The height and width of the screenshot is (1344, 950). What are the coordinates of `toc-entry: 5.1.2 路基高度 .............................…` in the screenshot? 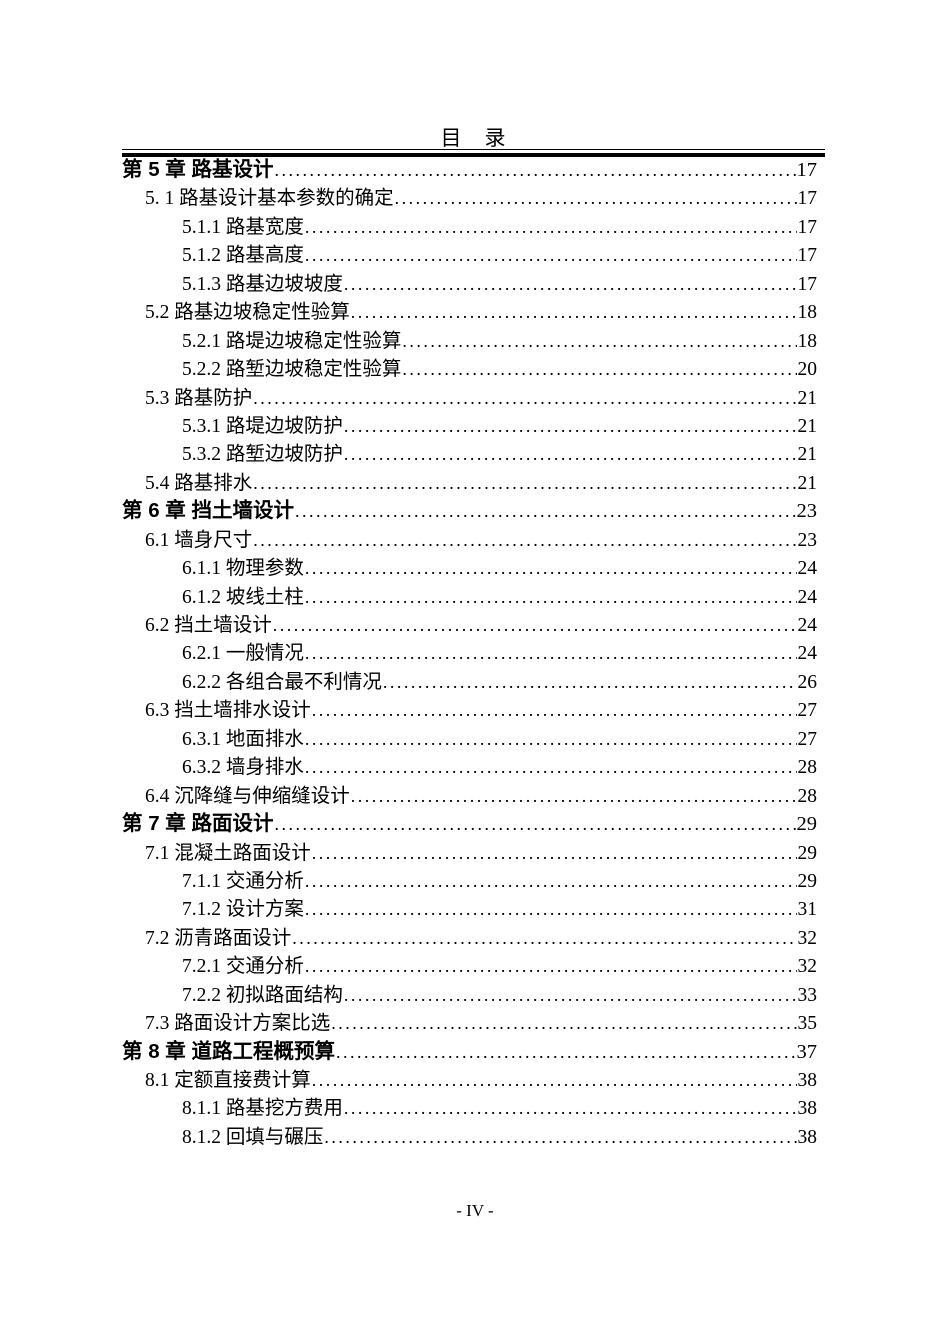 It's located at (473, 255).